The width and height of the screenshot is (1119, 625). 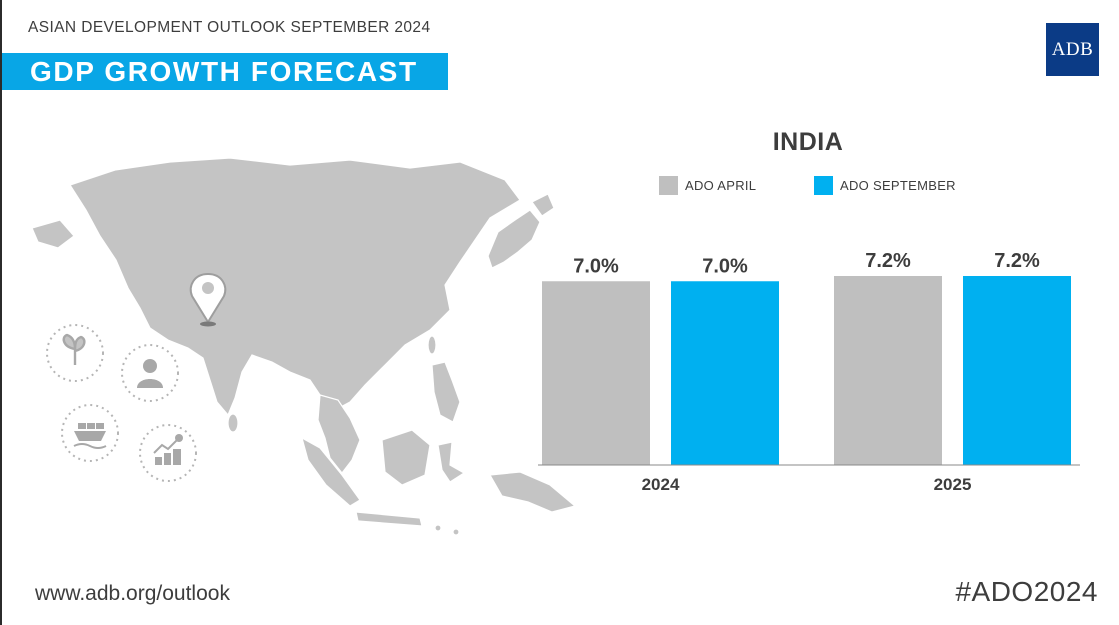 I want to click on growth-coins-icon, so click(x=168, y=453).